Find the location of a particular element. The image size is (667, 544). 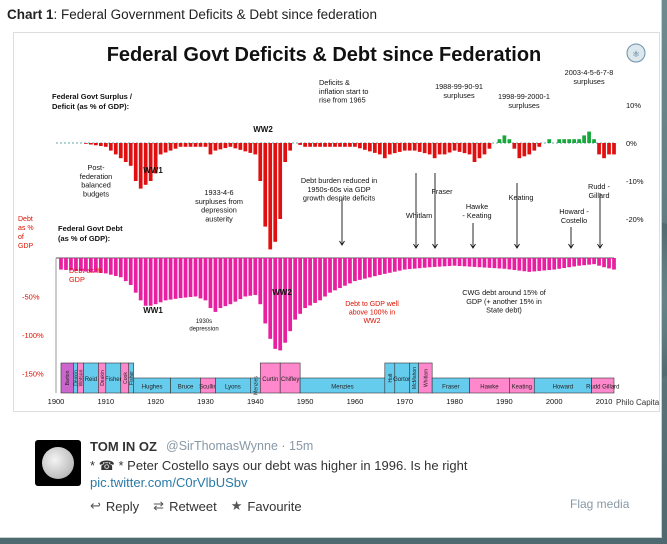

arrow-whitlam-head is located at coordinates (416, 246).